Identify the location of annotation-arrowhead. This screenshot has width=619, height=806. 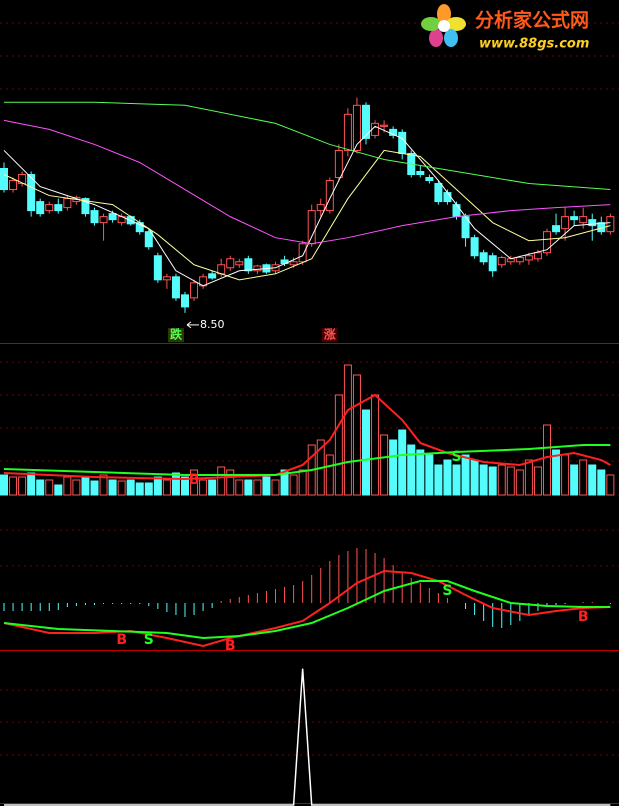
(189, 325).